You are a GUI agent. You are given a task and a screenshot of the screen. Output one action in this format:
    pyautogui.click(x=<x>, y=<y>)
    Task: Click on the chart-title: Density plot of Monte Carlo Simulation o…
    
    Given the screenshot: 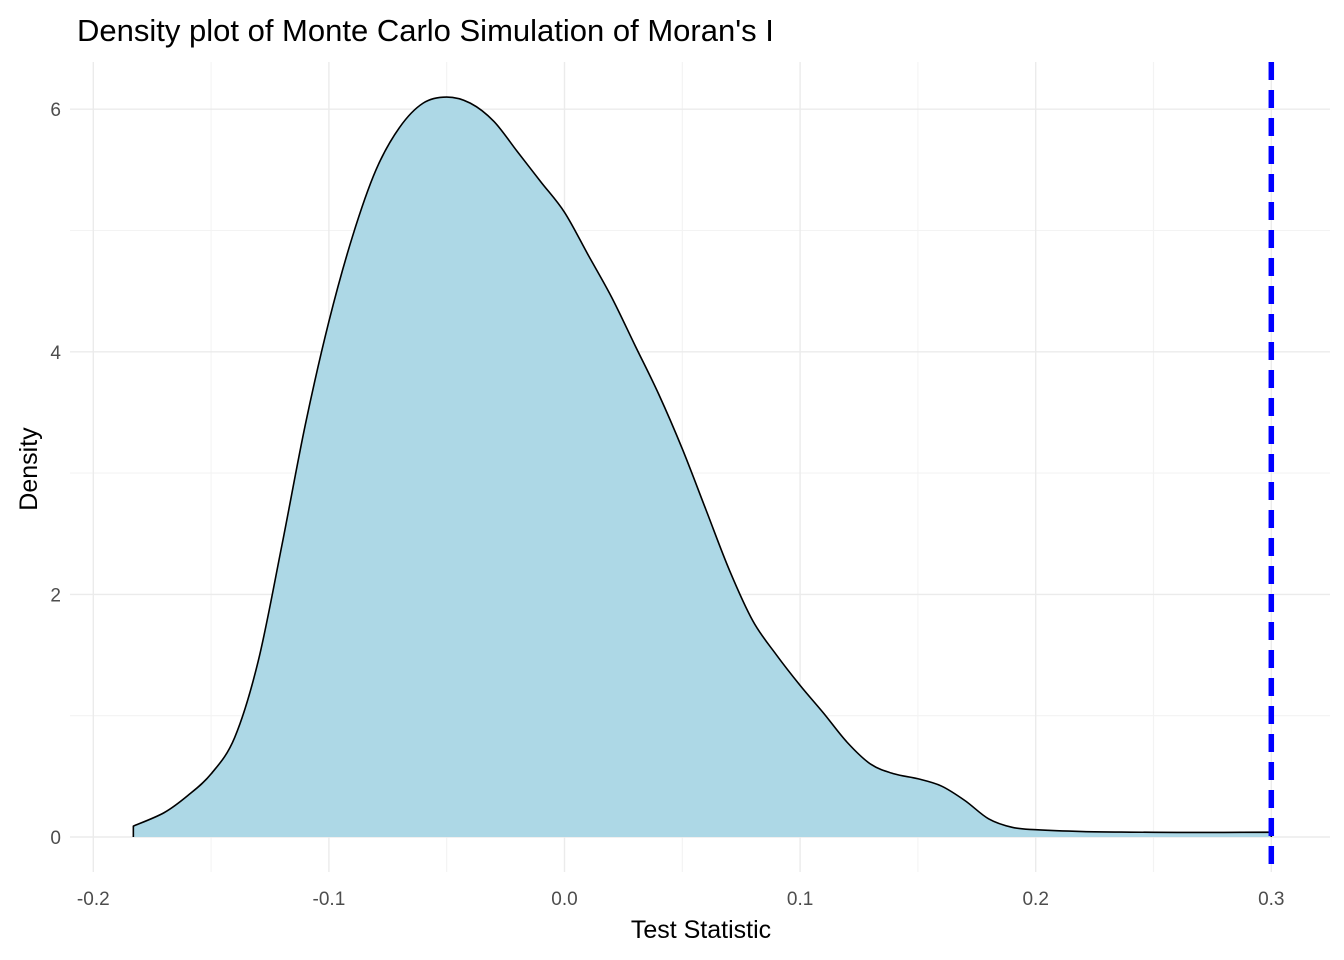 What is the action you would take?
    pyautogui.click(x=425, y=30)
    